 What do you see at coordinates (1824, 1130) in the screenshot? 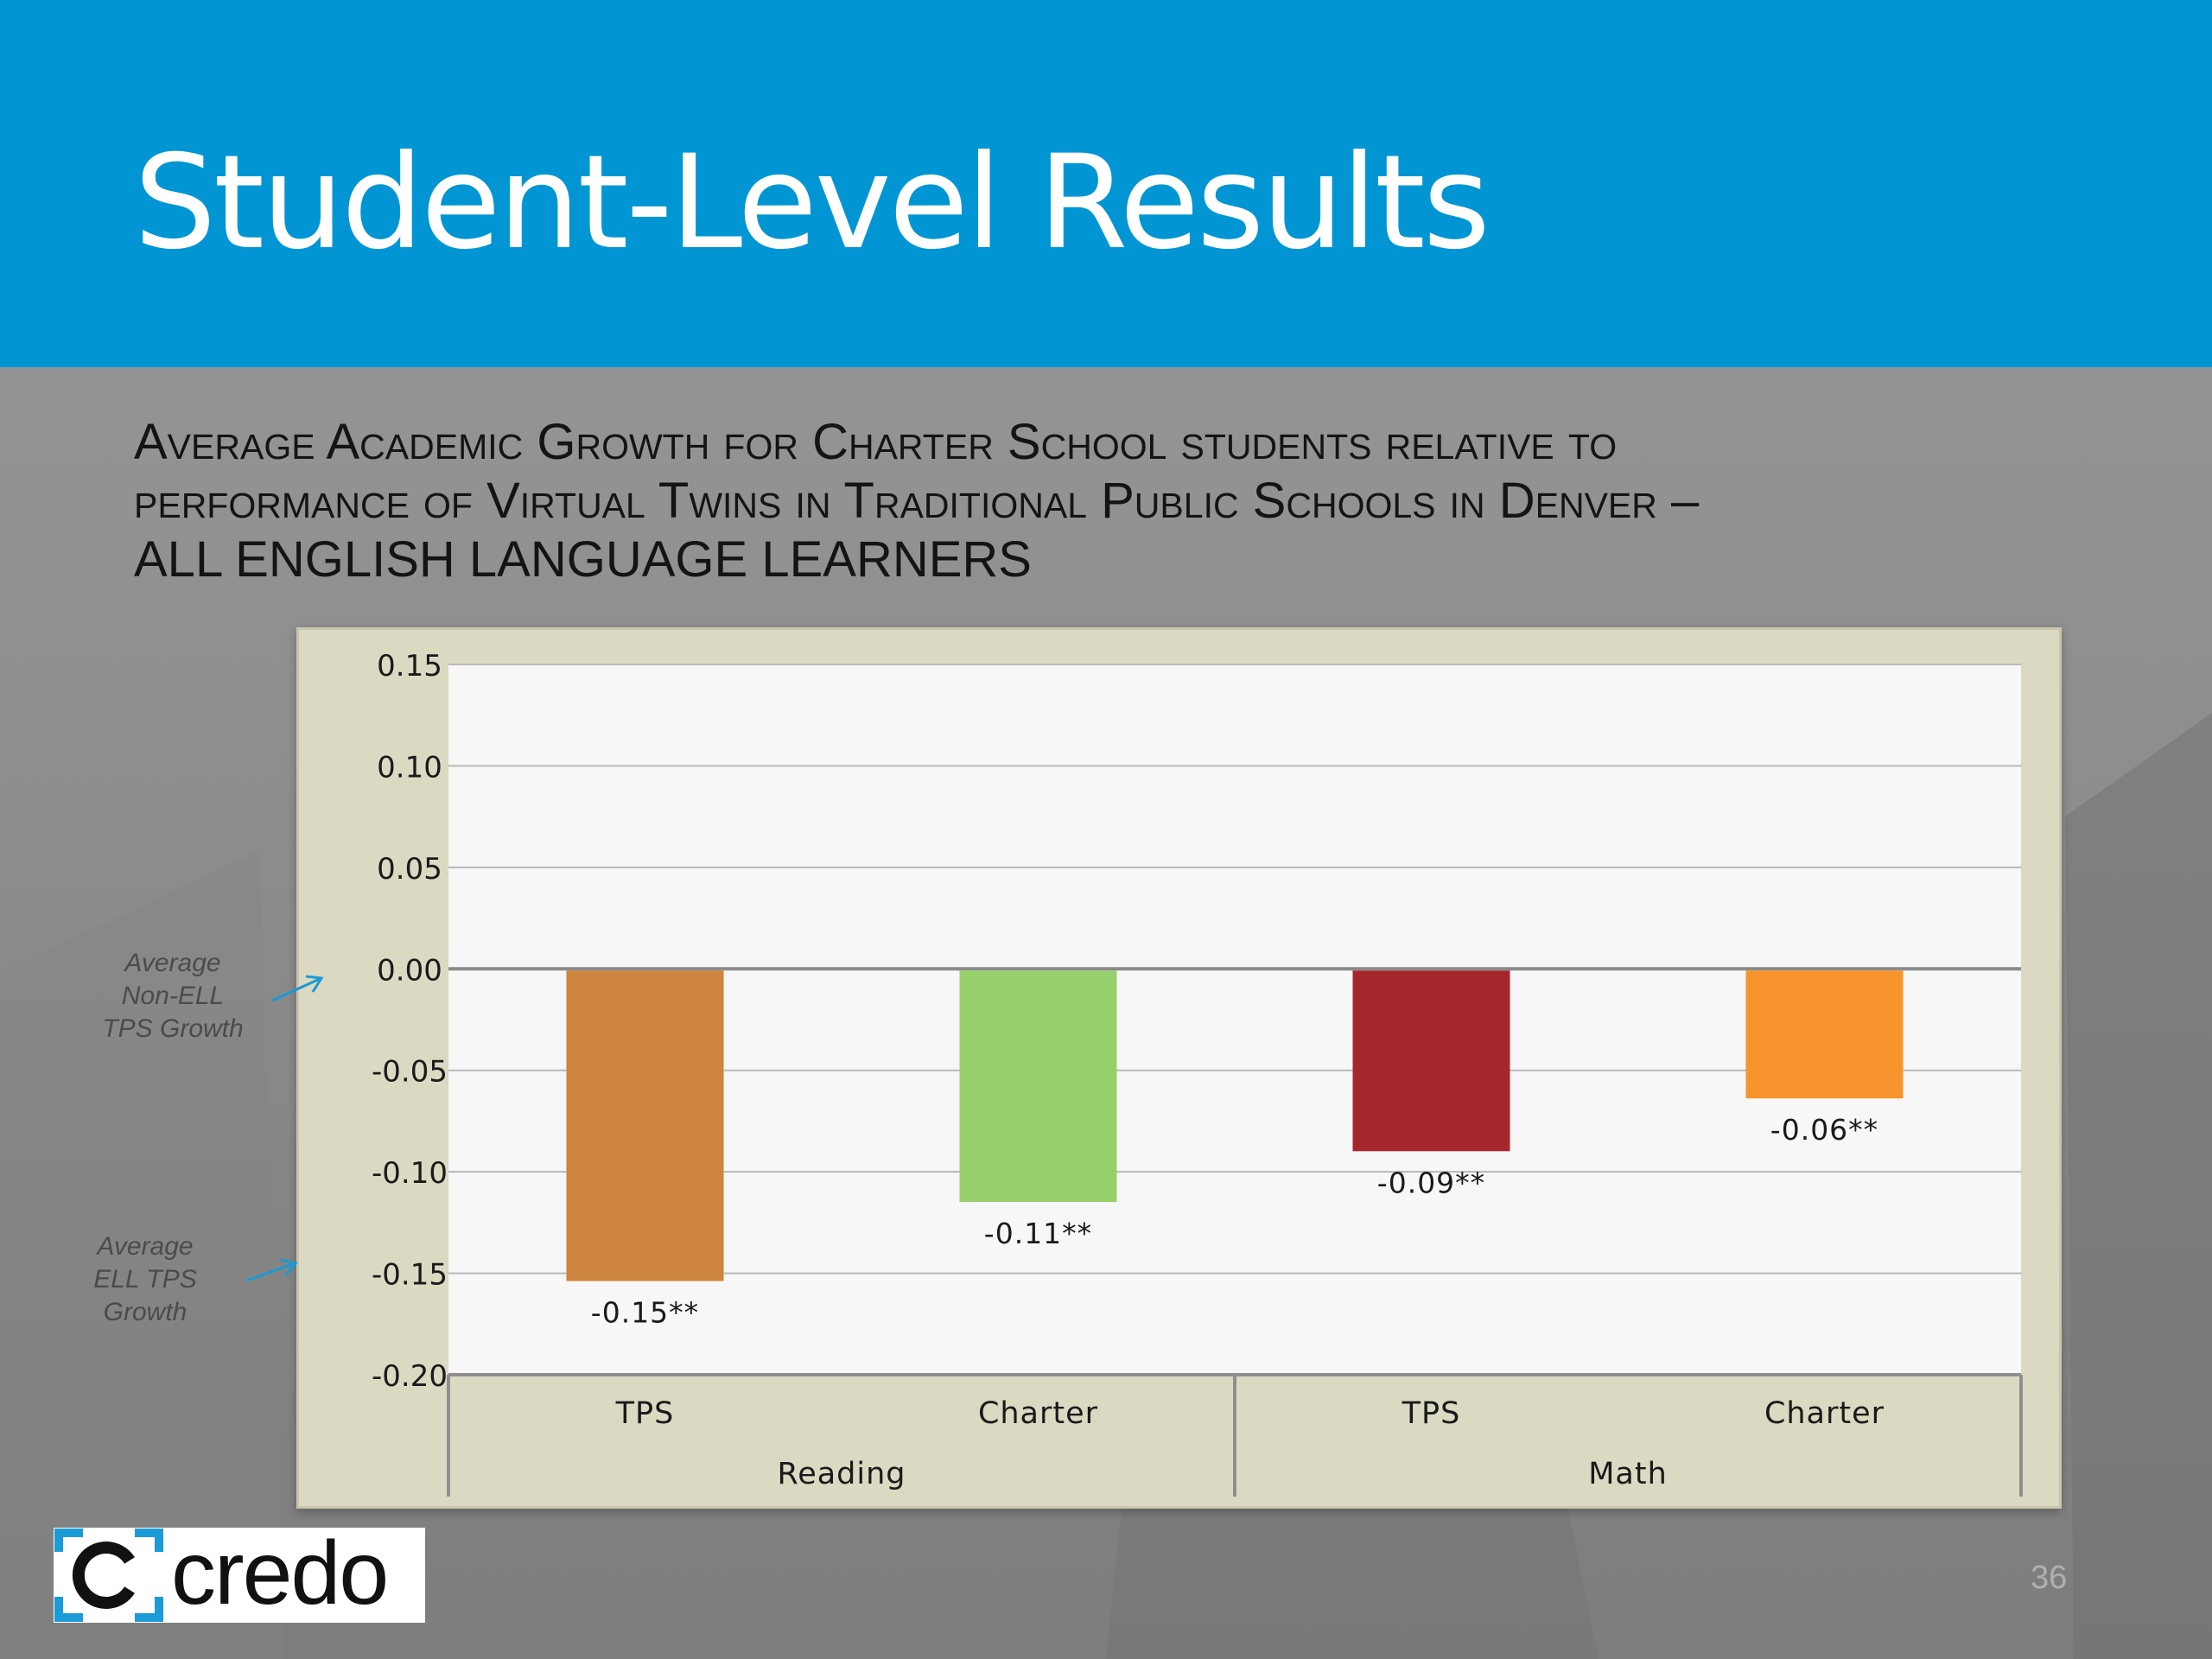
I see `data-label: -0.06**` at bounding box center [1824, 1130].